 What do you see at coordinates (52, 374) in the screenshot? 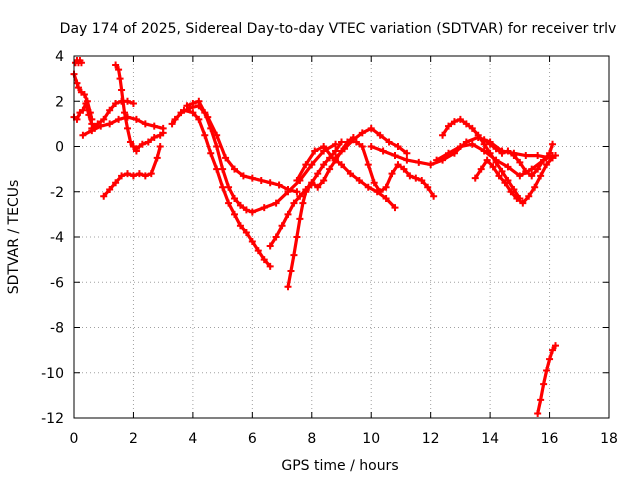
I see `y-tick-label: -10` at bounding box center [52, 374].